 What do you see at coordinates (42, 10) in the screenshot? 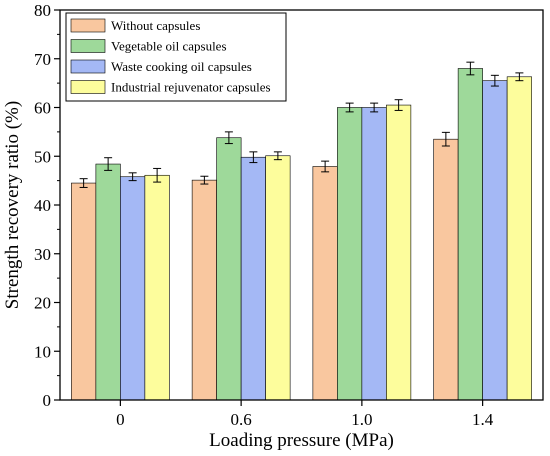
I see `y-tick-label: 80` at bounding box center [42, 10].